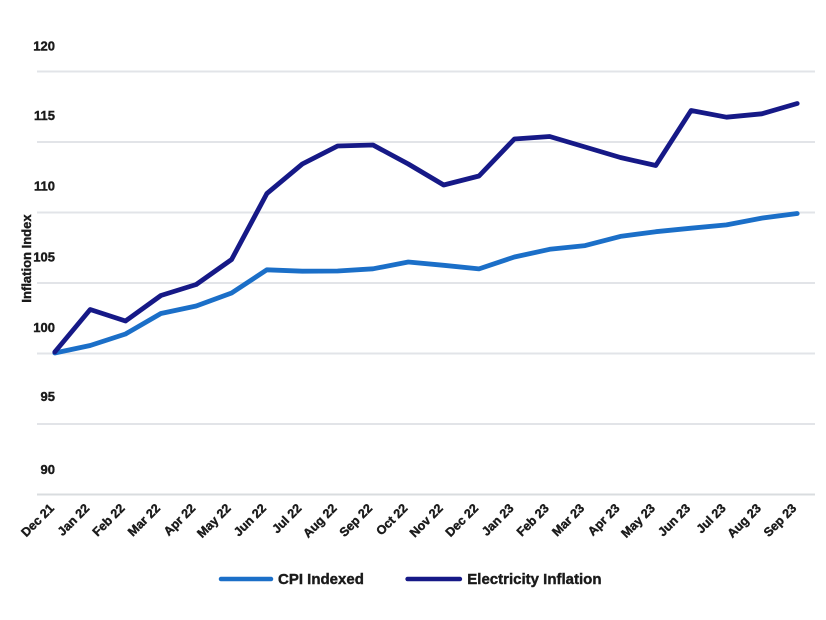 This screenshot has width=826, height=620. I want to click on svg-text: 95, so click(48, 396).